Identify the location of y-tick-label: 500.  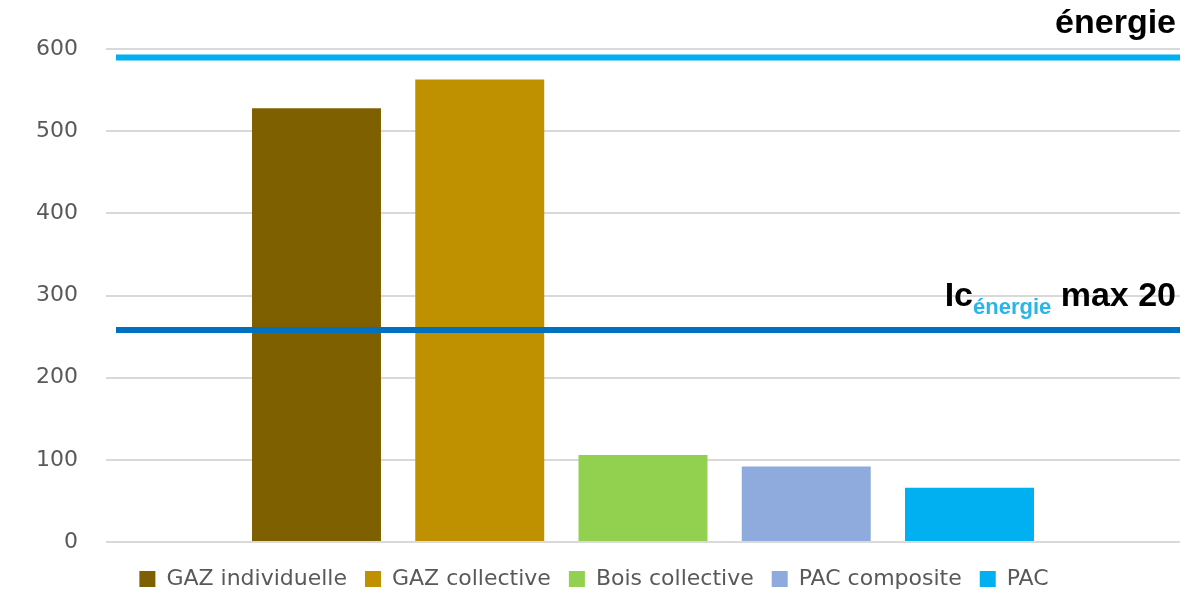
(56, 130).